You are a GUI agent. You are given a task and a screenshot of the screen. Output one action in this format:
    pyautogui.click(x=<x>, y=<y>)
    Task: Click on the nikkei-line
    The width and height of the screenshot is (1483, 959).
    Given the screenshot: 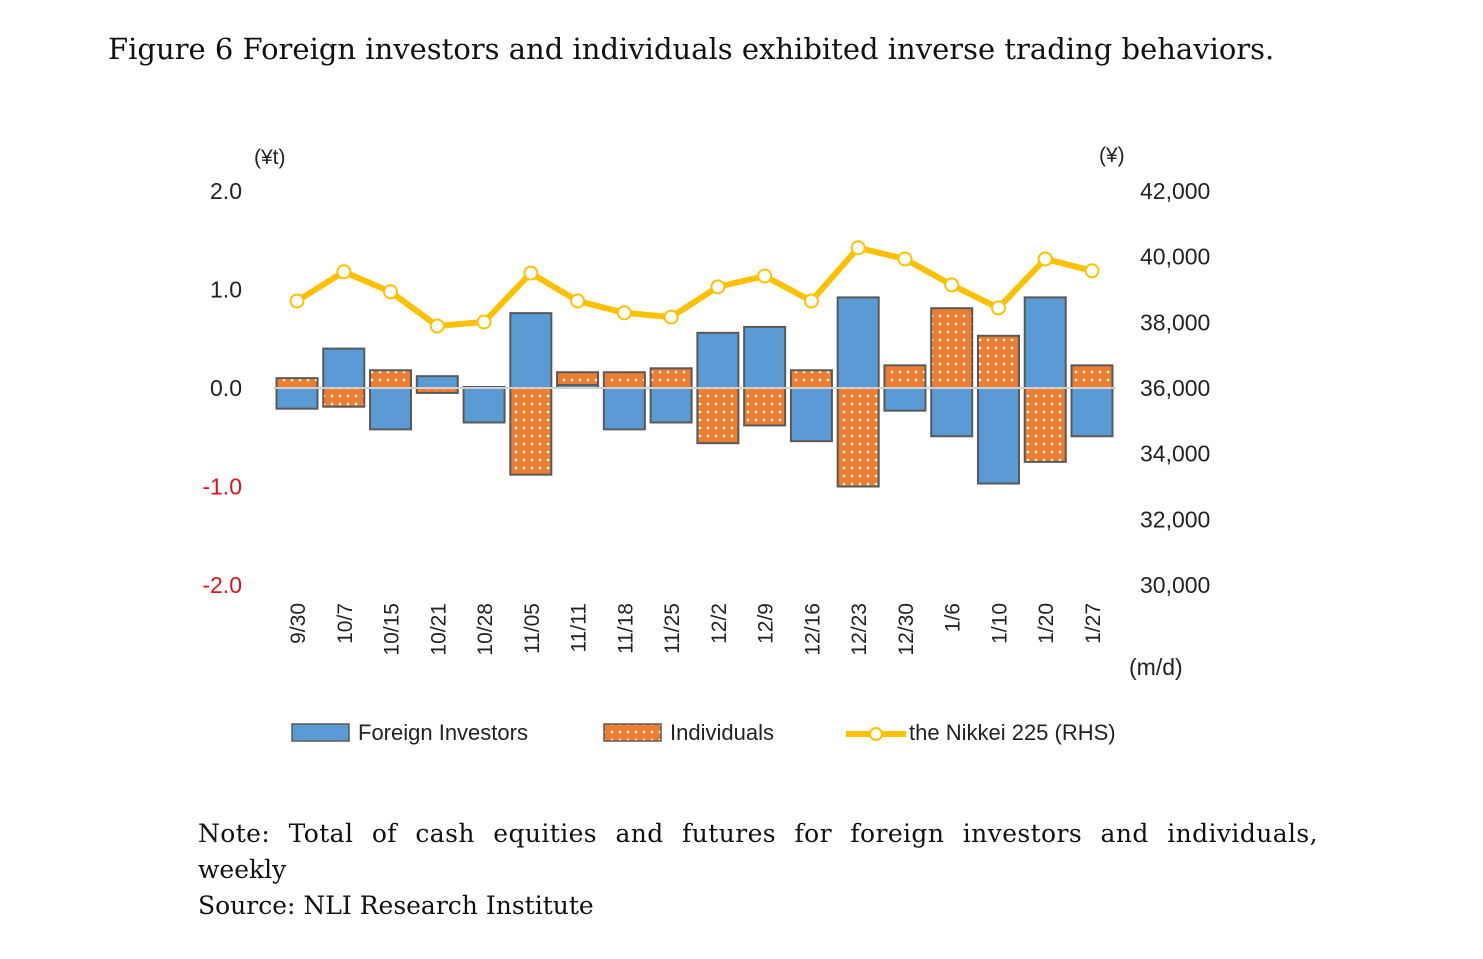 What is the action you would take?
    pyautogui.click(x=694, y=286)
    